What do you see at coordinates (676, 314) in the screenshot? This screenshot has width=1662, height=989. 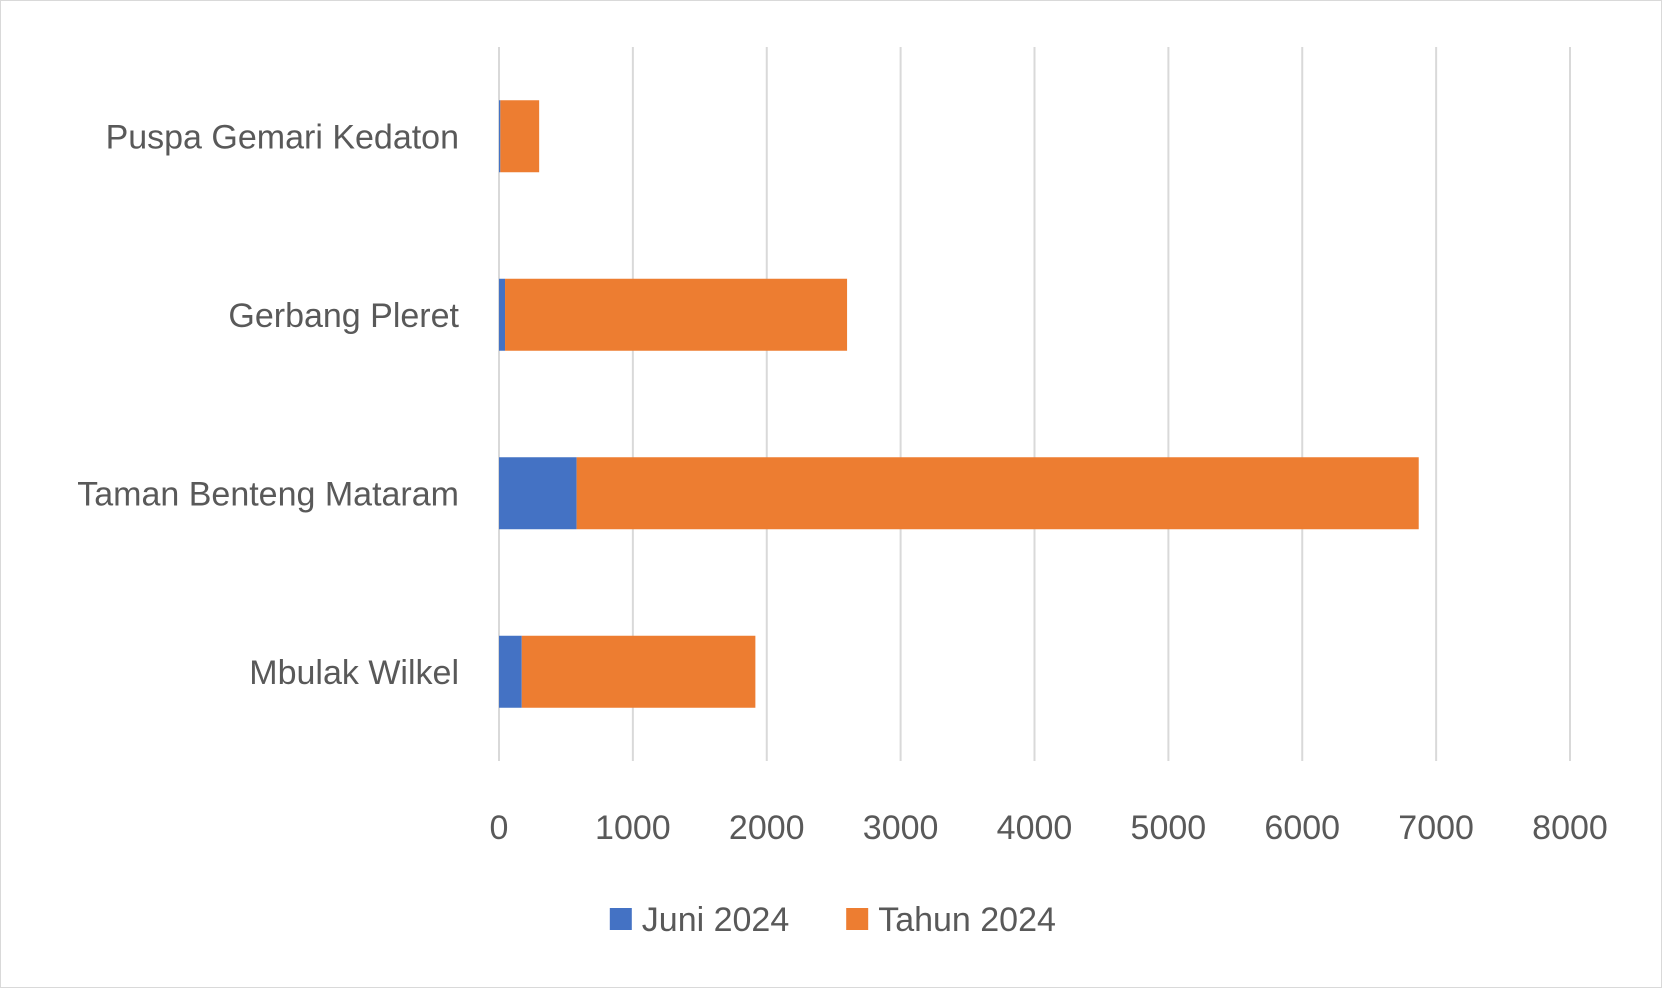 I see `bar-gerbang-pleret-tahun-2024` at bounding box center [676, 314].